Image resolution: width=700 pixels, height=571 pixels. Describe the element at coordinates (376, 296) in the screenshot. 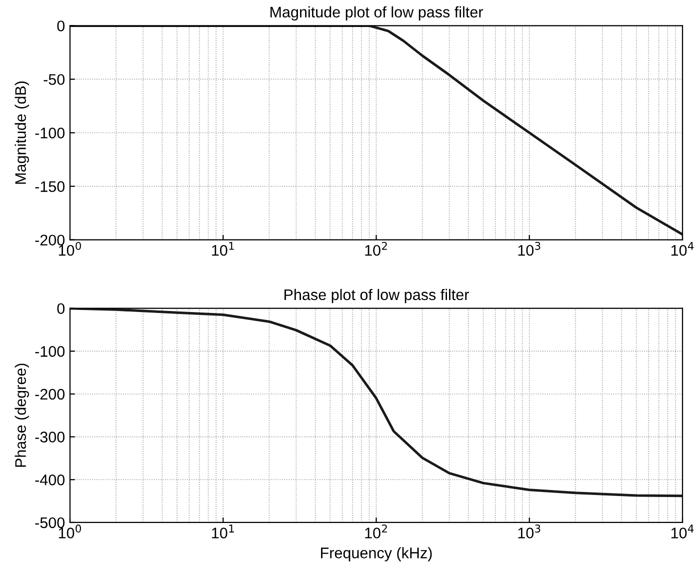

I see `chart-title: Phase plot of low pass filter` at that location.